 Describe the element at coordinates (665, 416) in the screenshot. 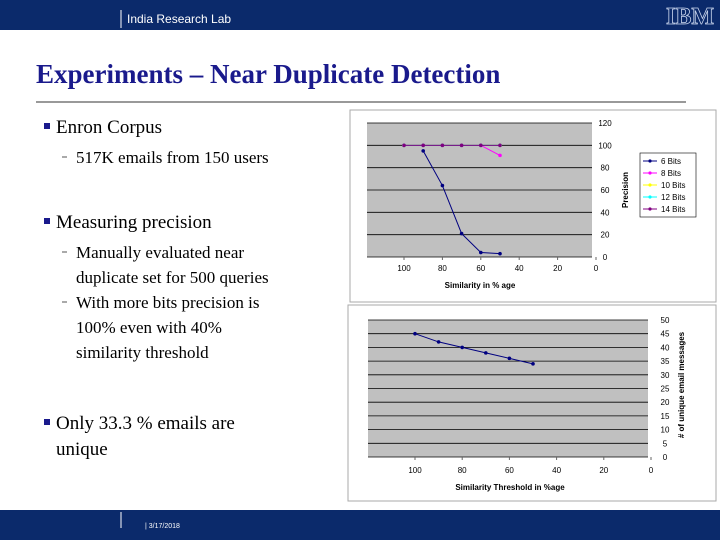

I see `y-tick-label: 15` at that location.